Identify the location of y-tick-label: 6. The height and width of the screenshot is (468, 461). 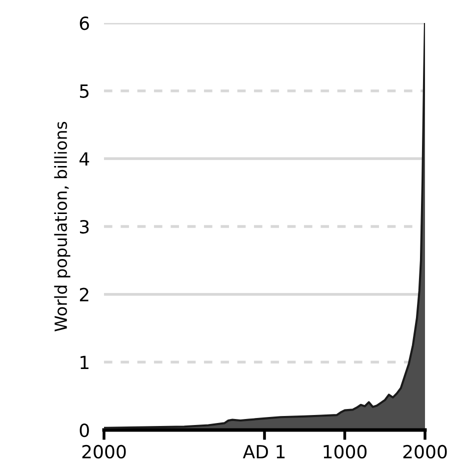
(84, 23).